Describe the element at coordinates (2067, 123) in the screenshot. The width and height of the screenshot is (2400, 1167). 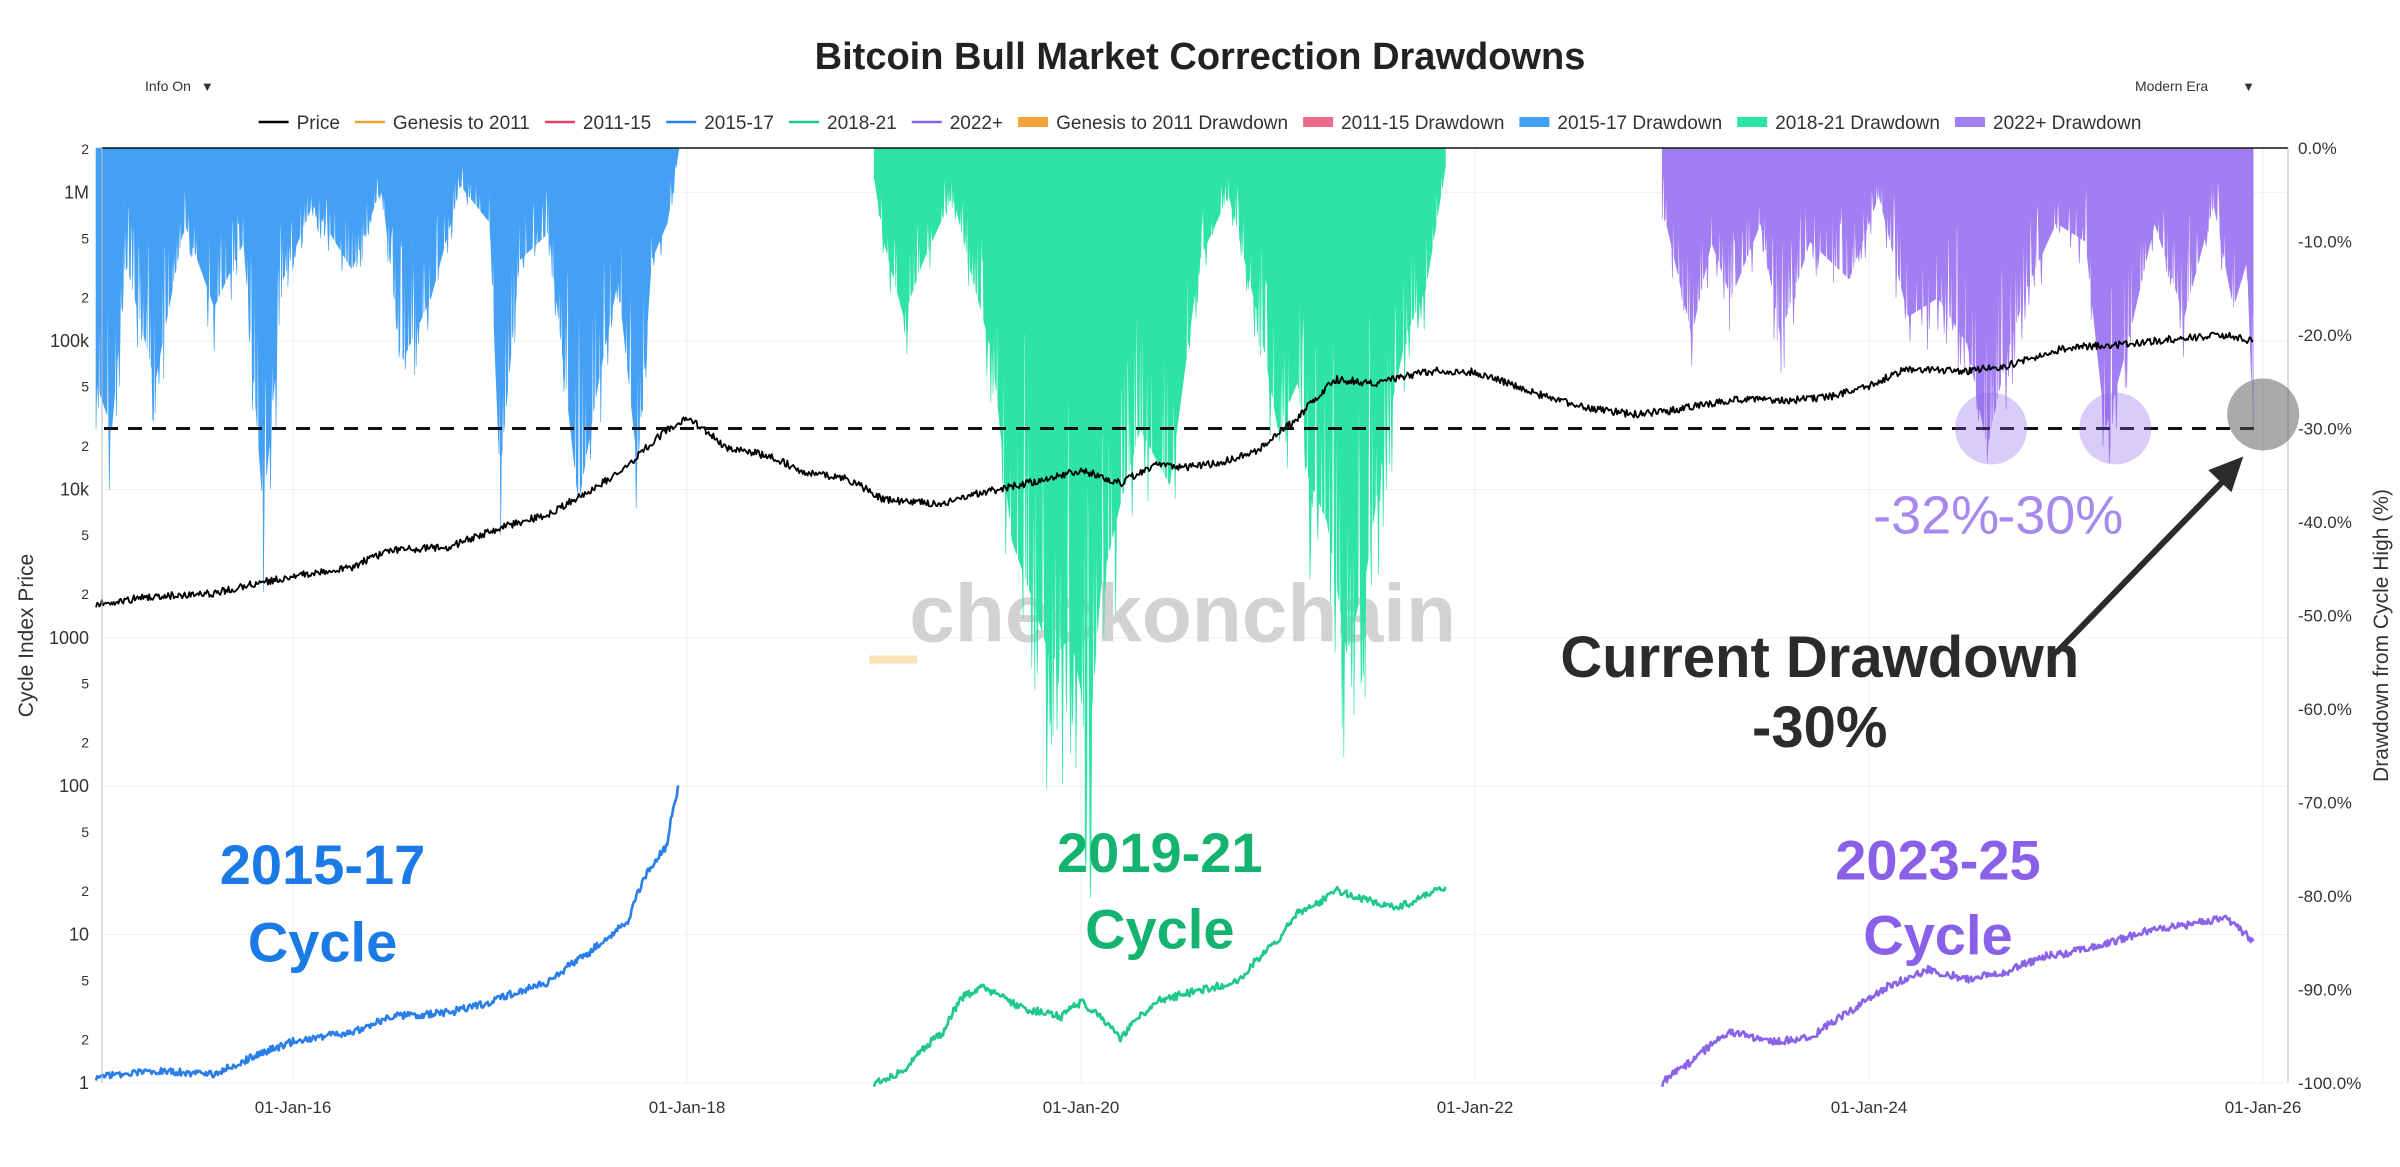
I see `legend-label: 2022+ Drawdown` at that location.